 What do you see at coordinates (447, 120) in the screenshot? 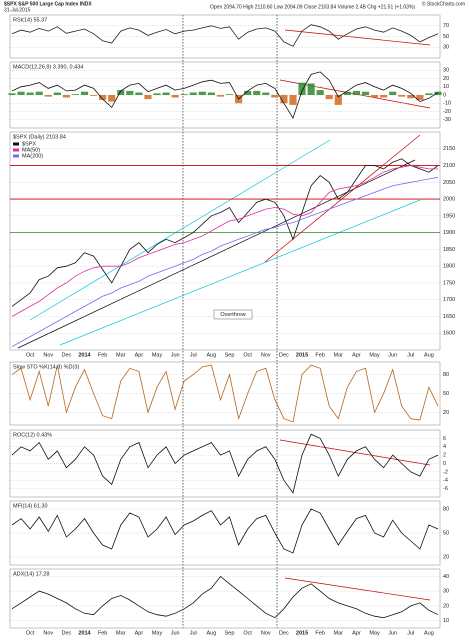
I see `y-tick-label: -30` at bounding box center [447, 120].